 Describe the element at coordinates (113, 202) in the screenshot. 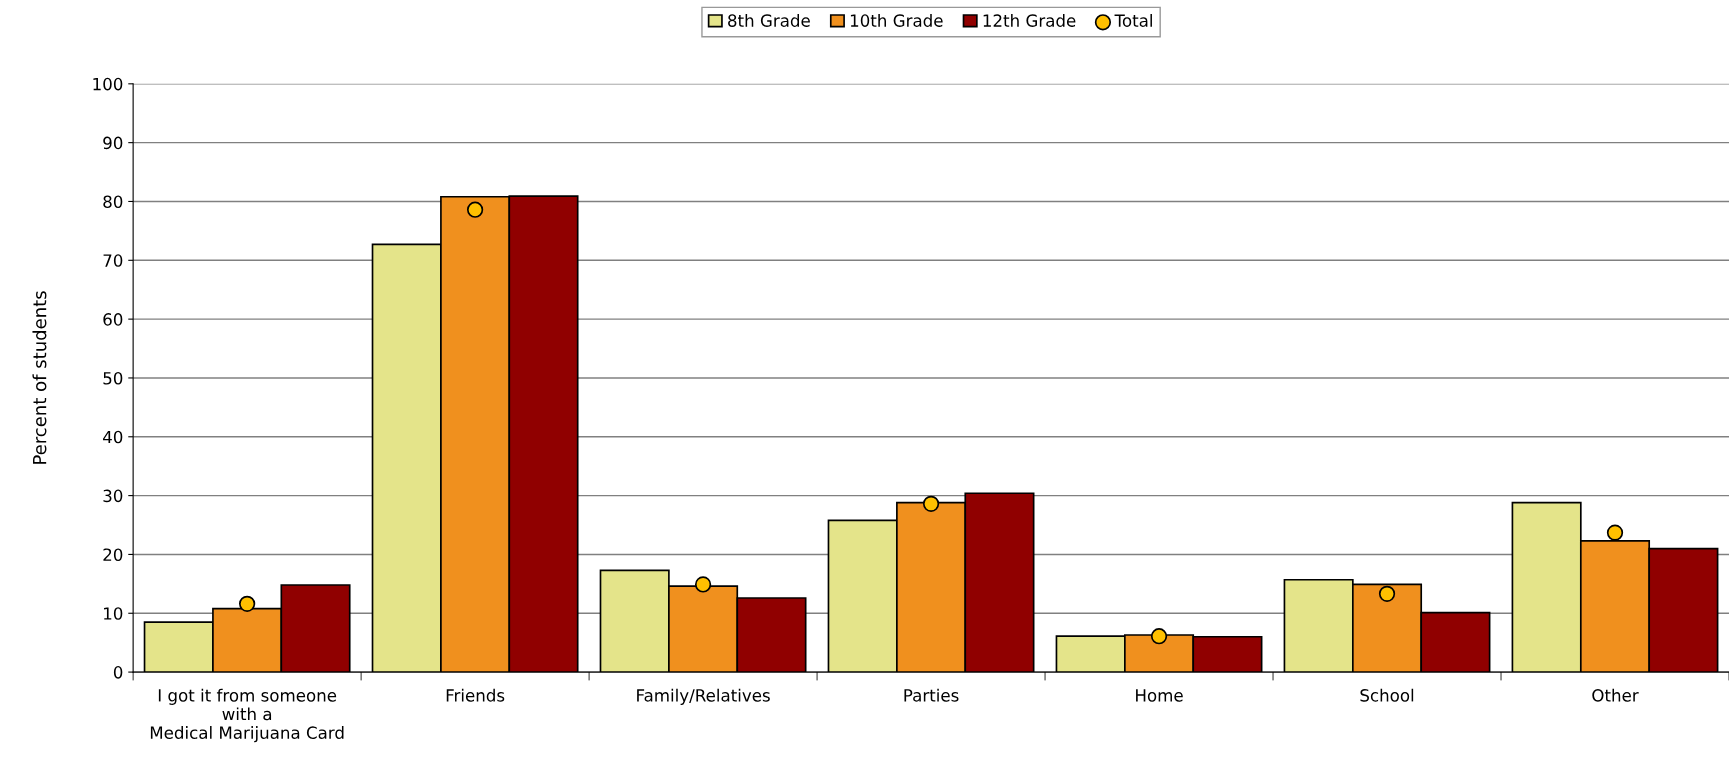

I see `y-tick-label: 80` at that location.